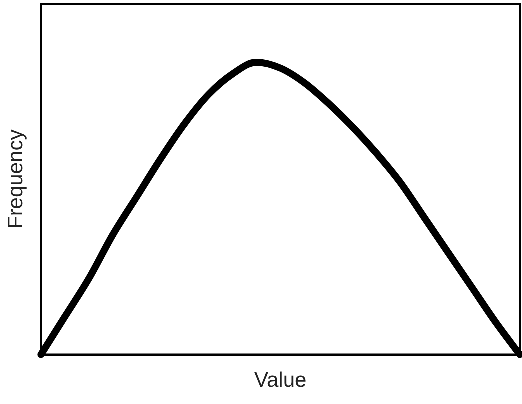  Describe the element at coordinates (16, 179) in the screenshot. I see `y-axis-title: Frequency` at that location.